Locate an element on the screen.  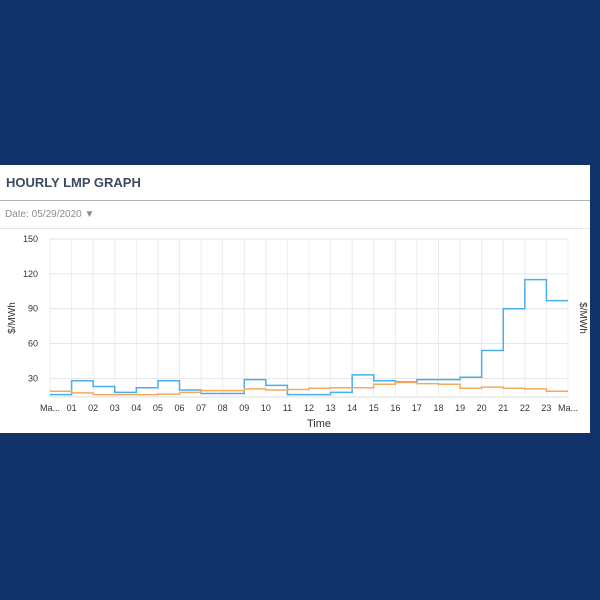
x-tick-label: 02 is located at coordinates (93, 408).